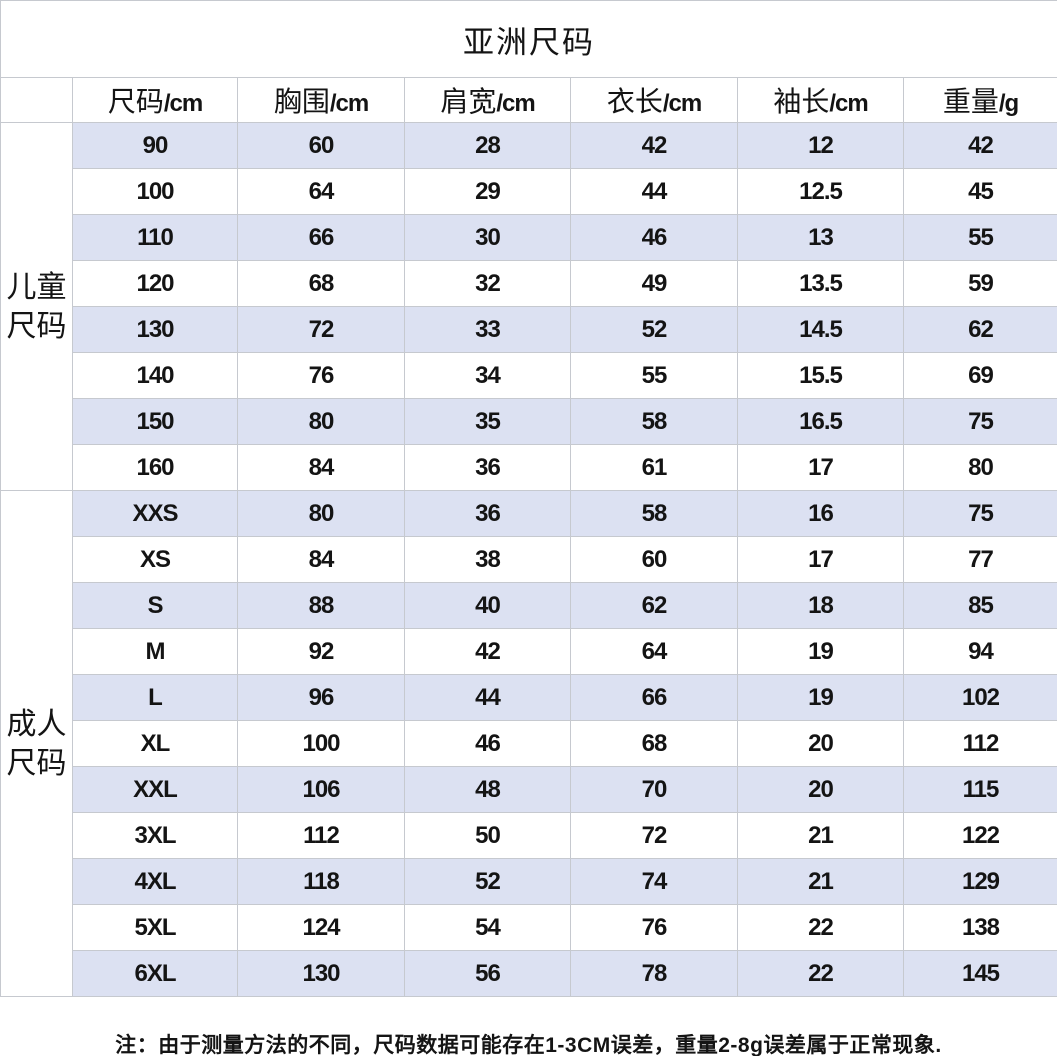 This screenshot has width=1057, height=1056. Describe the element at coordinates (980, 375) in the screenshot. I see `value-cell: 69` at that location.